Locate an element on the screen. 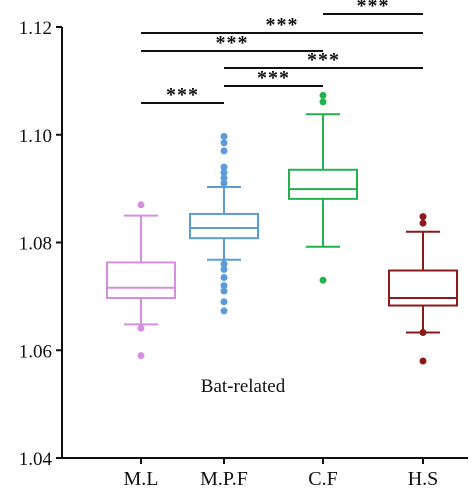  x-tick-label: C.F is located at coordinates (322, 479).